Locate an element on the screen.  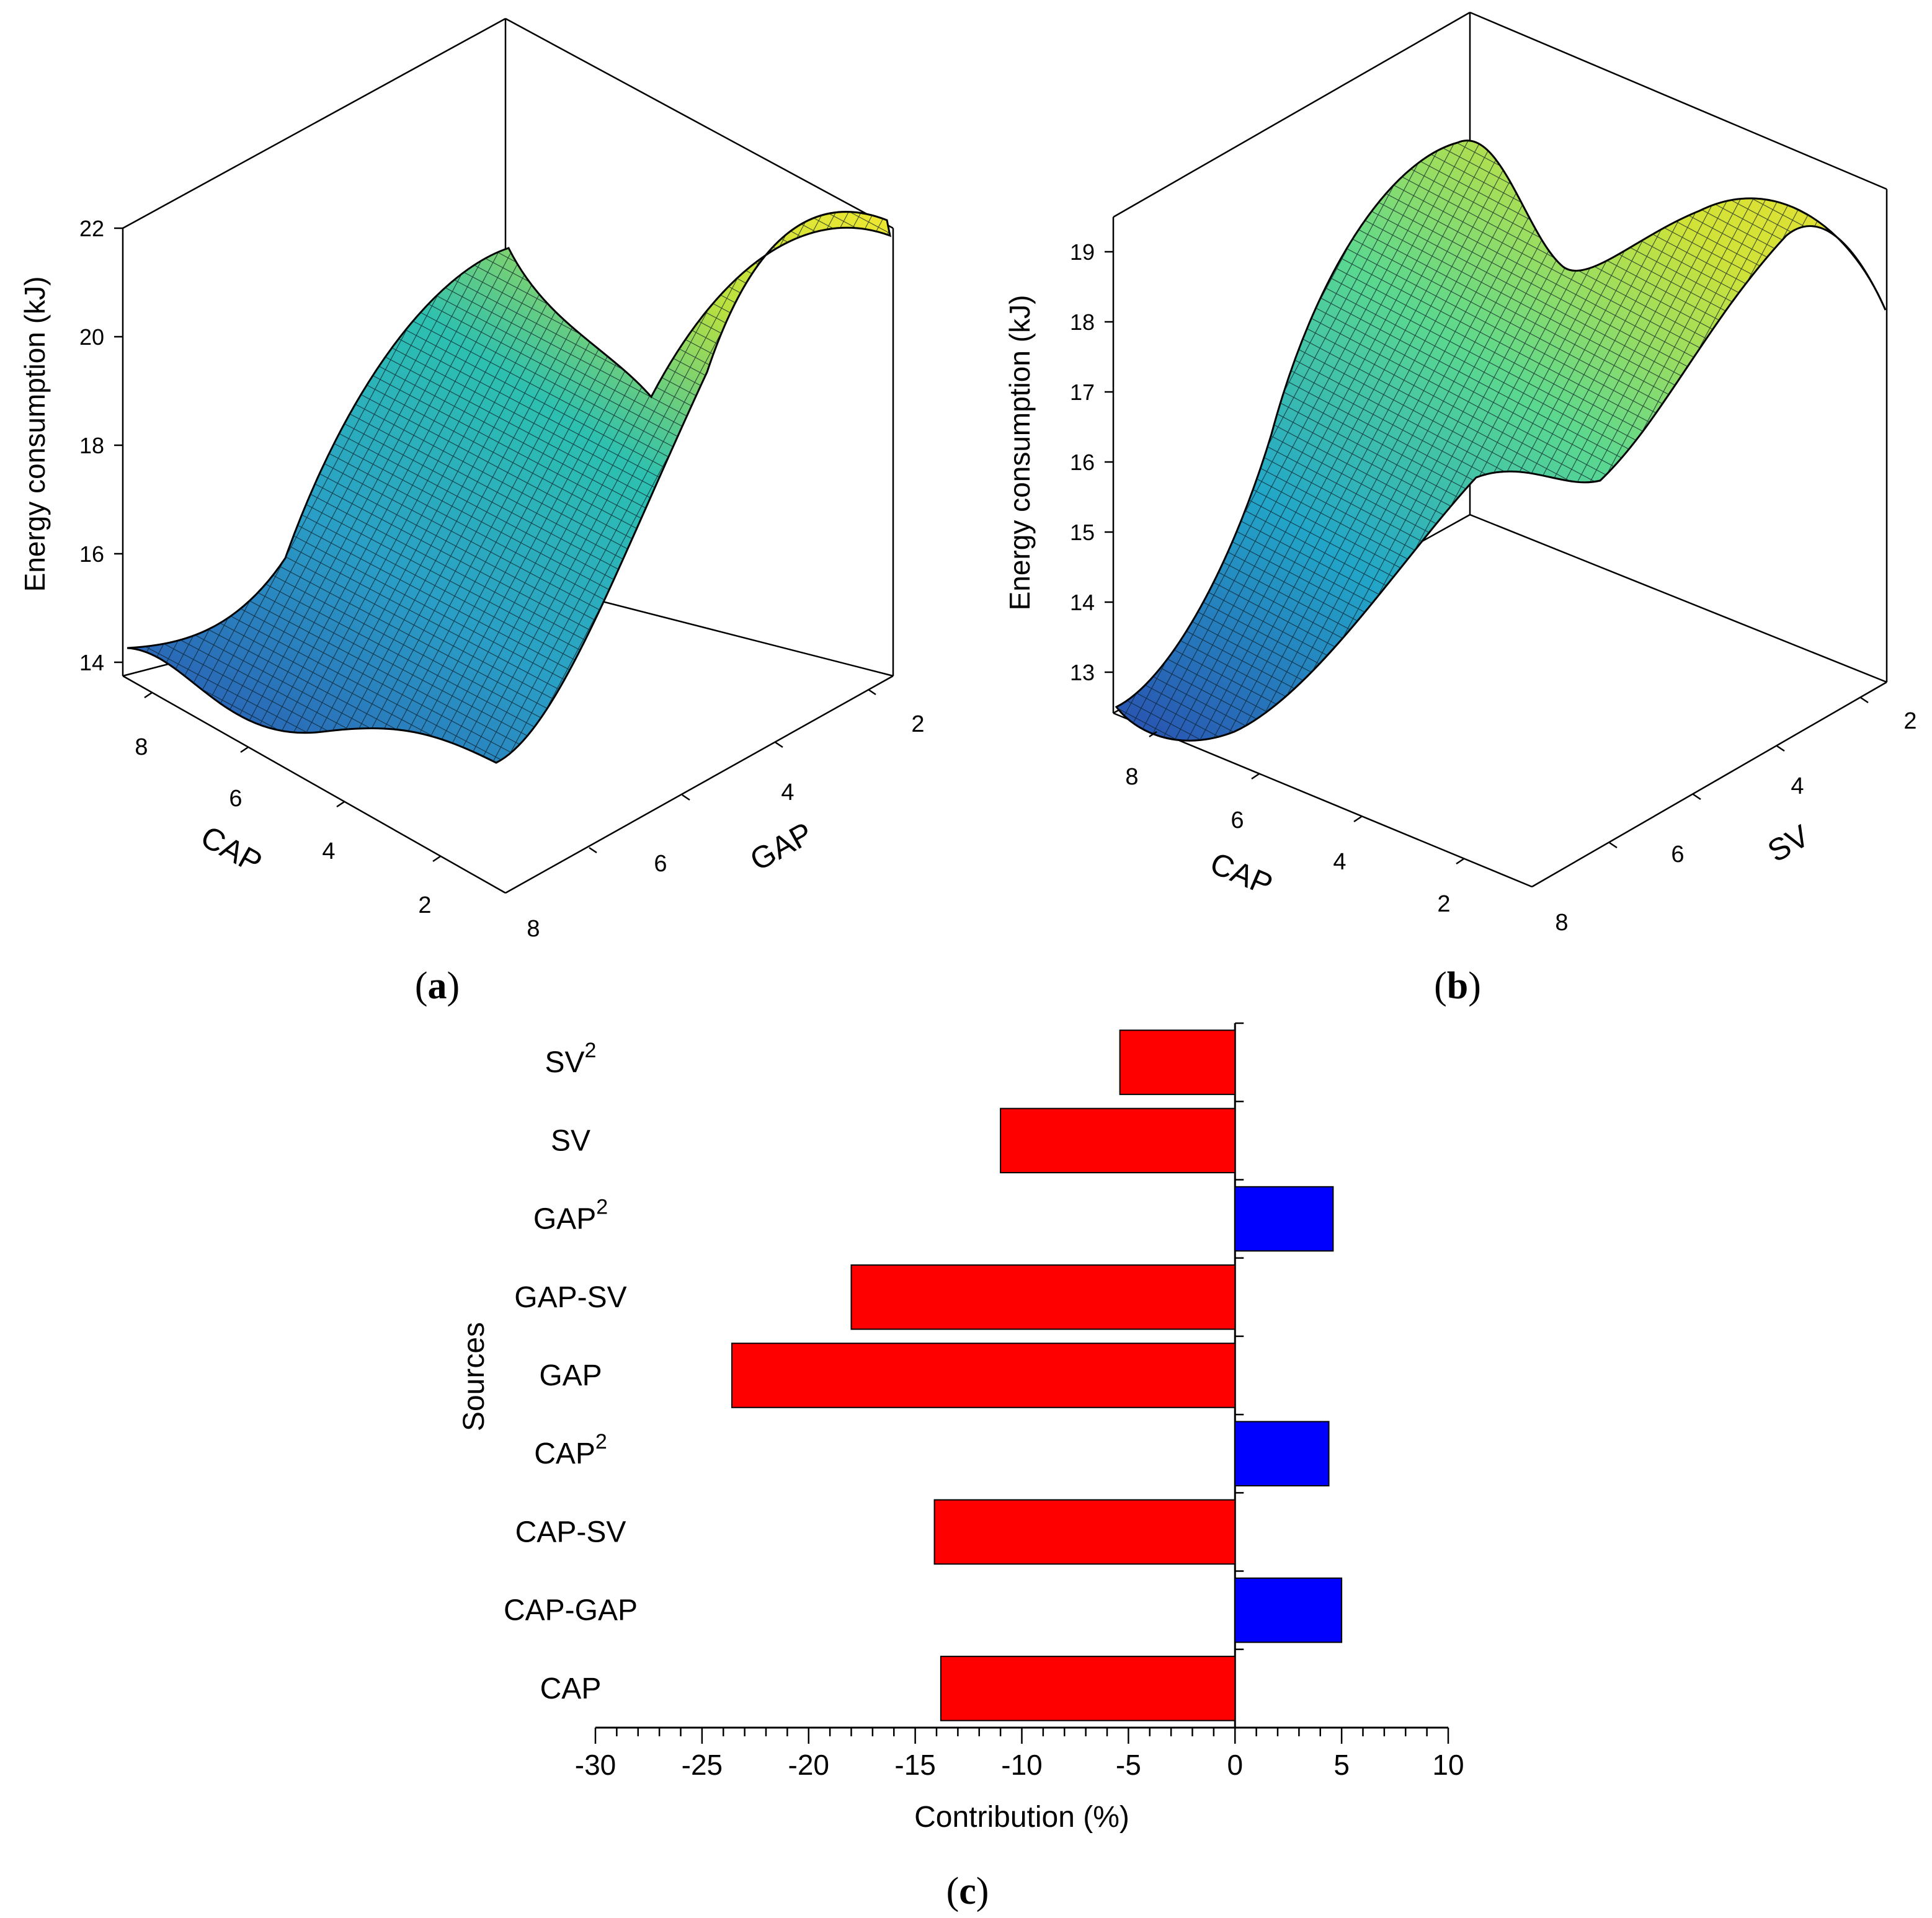
category-label: GAP is located at coordinates (570, 1375).